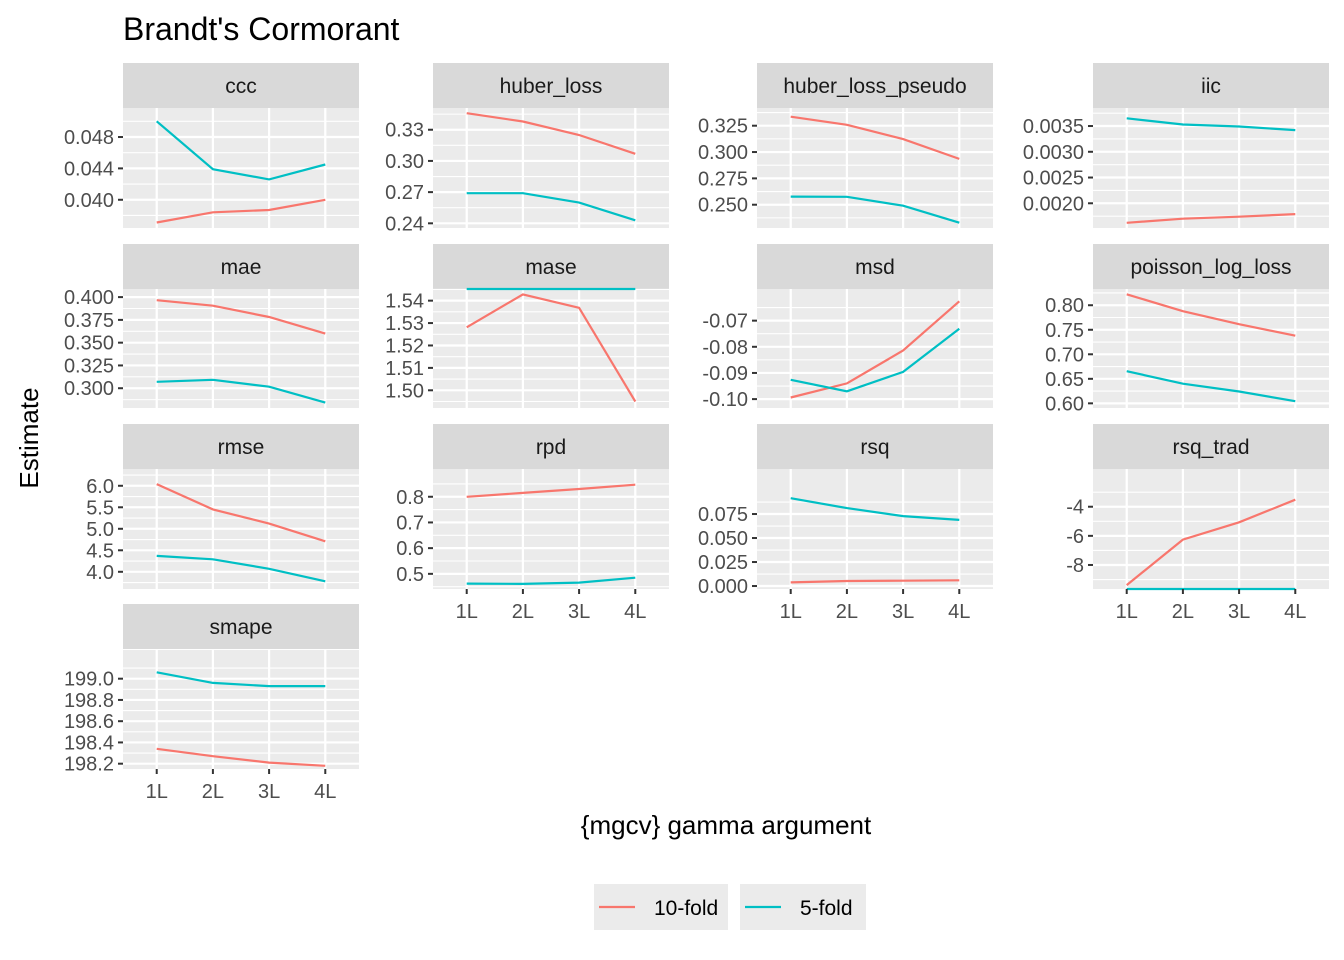 This screenshot has height=960, width=1344. What do you see at coordinates (100, 530) in the screenshot?
I see `y-tick-label: 5.0` at bounding box center [100, 530].